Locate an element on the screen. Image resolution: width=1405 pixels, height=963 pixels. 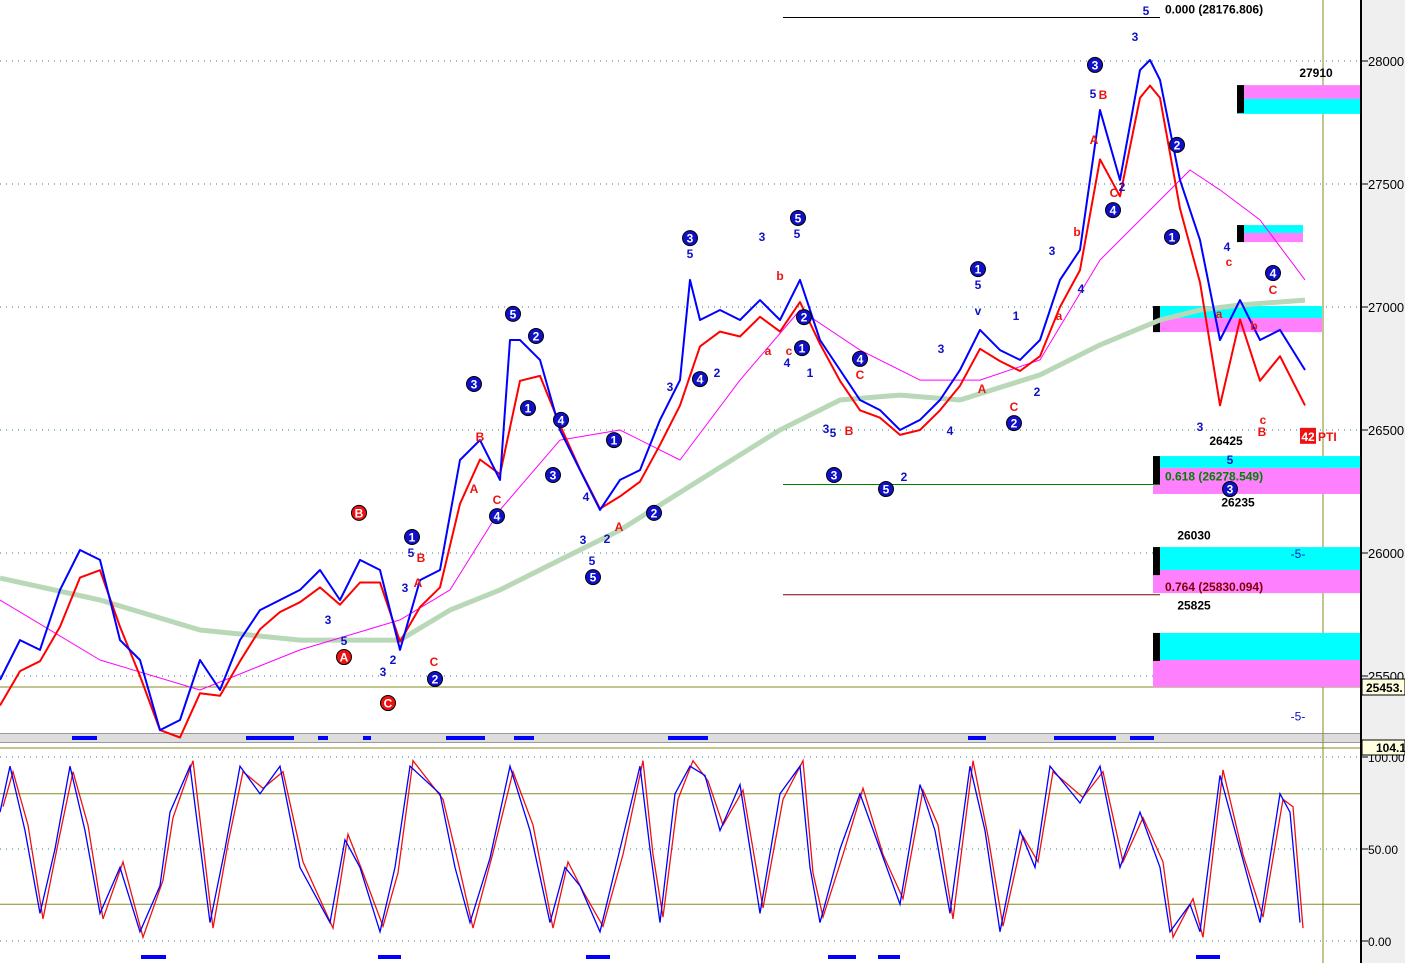
wave-label: A is located at coordinates (474, 489).